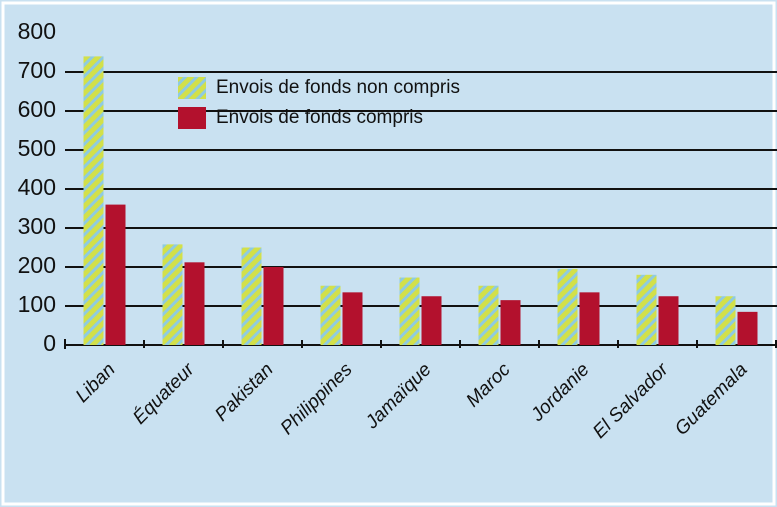  I want to click on y-tick-label: 700, so click(37, 70).